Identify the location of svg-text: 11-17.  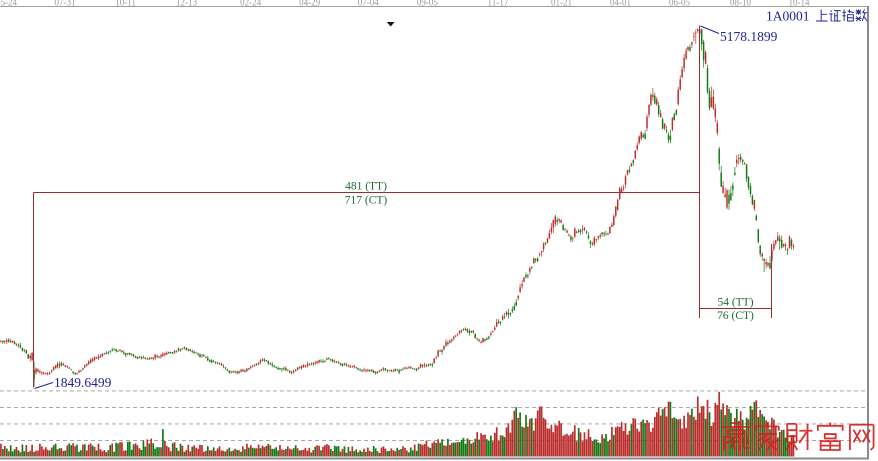
(498, 4).